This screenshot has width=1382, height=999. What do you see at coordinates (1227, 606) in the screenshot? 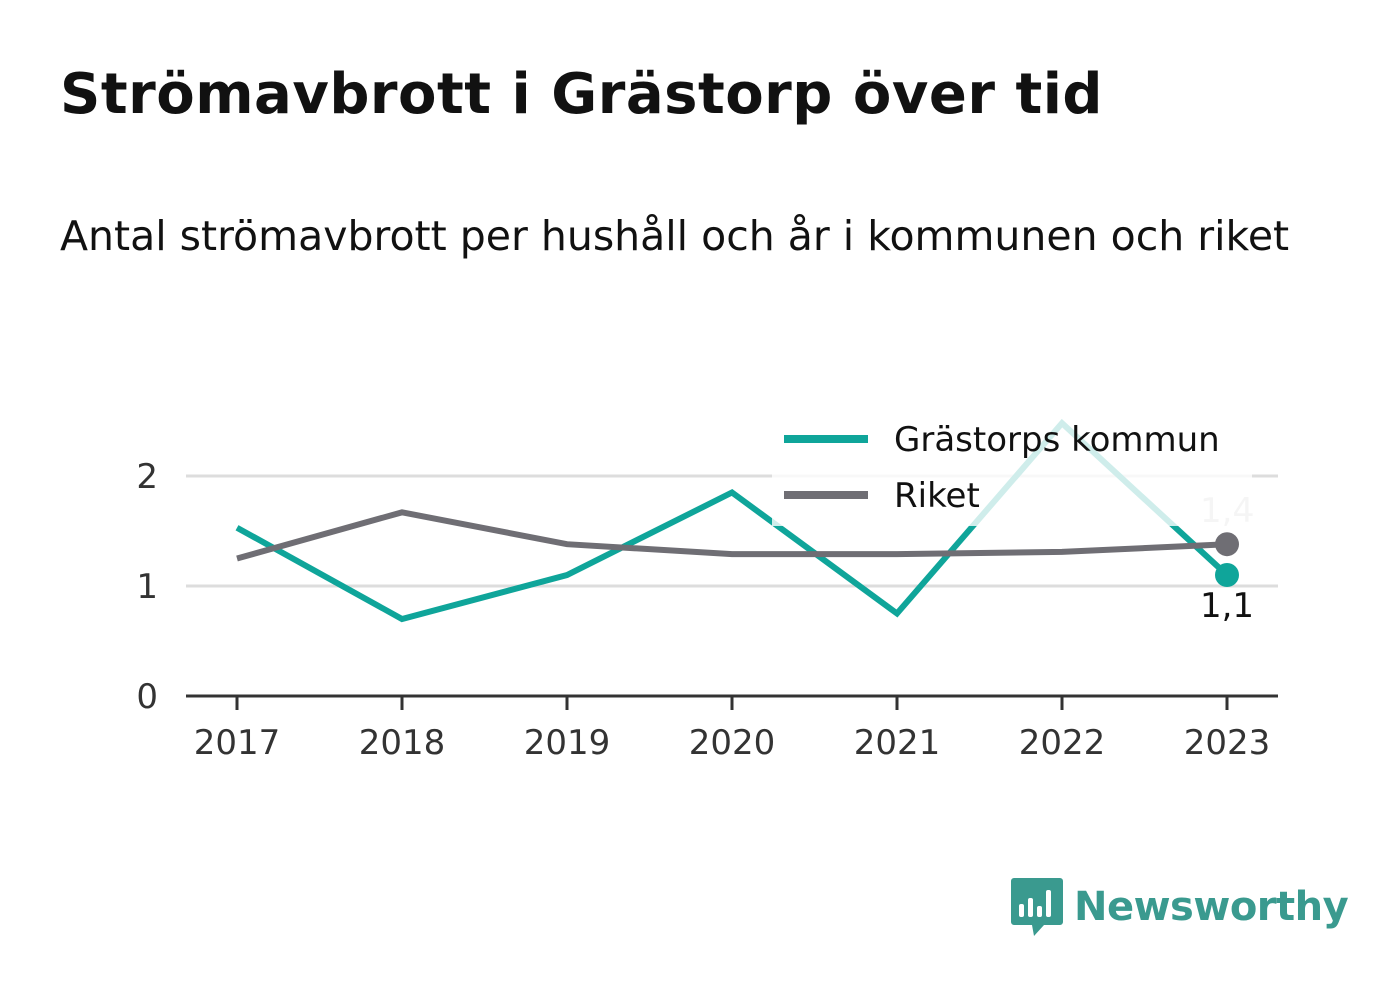
I see `end-label-grastorp: 1,1` at bounding box center [1227, 606].